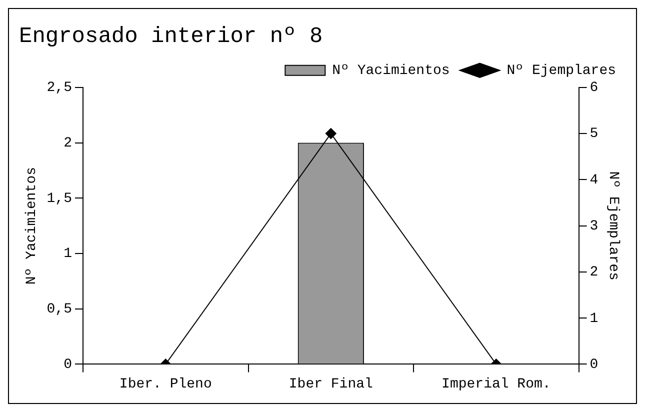 The width and height of the screenshot is (645, 412). What do you see at coordinates (594, 88) in the screenshot?
I see `y2-tick-label: 6` at bounding box center [594, 88].